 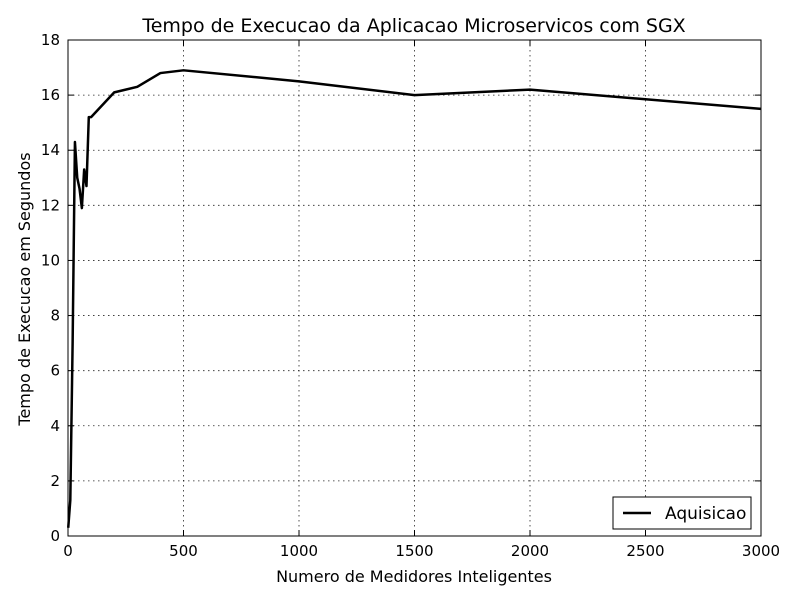 I want to click on legend-label-aquisicao: Aquisicao, so click(x=705, y=514).